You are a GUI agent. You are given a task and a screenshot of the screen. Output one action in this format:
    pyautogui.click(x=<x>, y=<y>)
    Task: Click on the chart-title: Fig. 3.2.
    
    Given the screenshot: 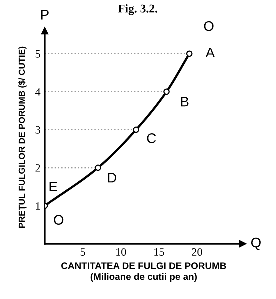 What is the action you would take?
    pyautogui.click(x=138, y=10)
    